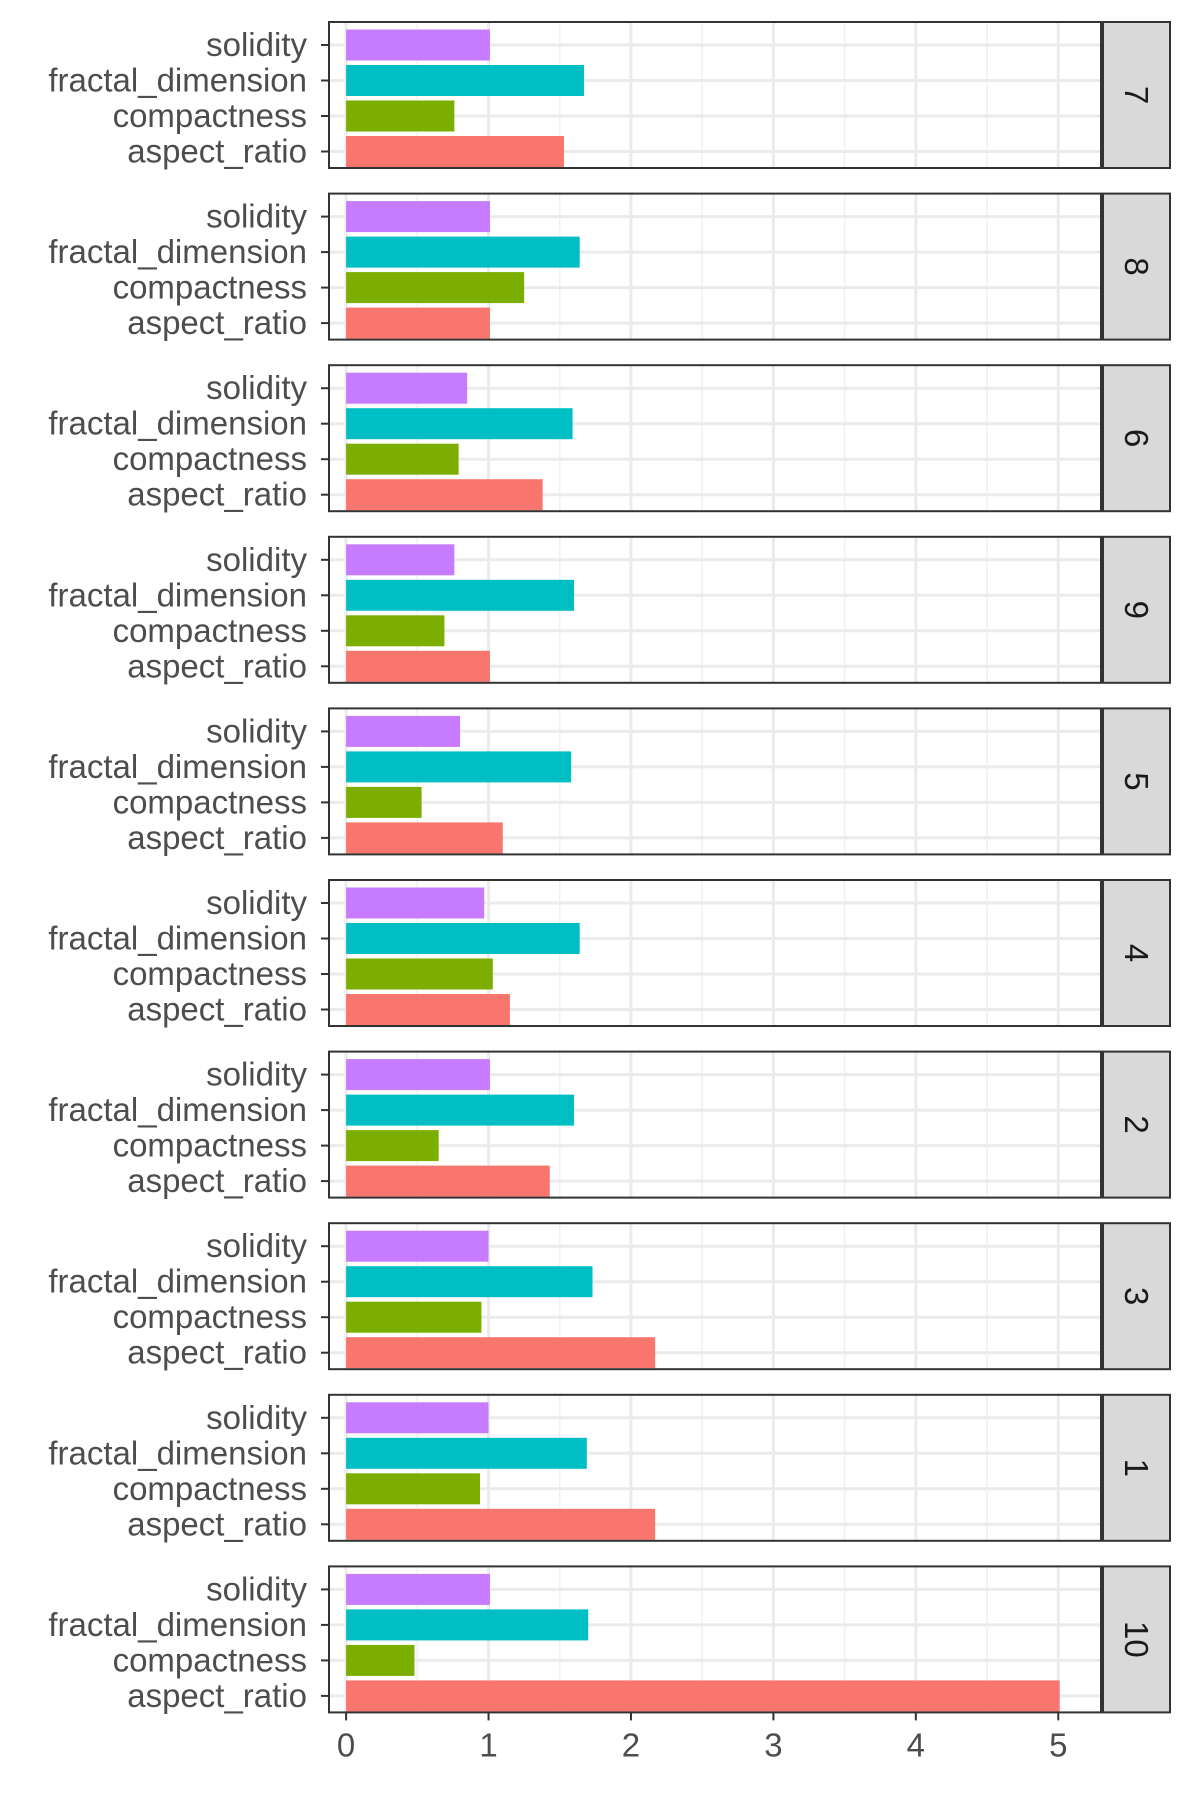  I want to click on facet-strip-label: 5, so click(1136, 781).